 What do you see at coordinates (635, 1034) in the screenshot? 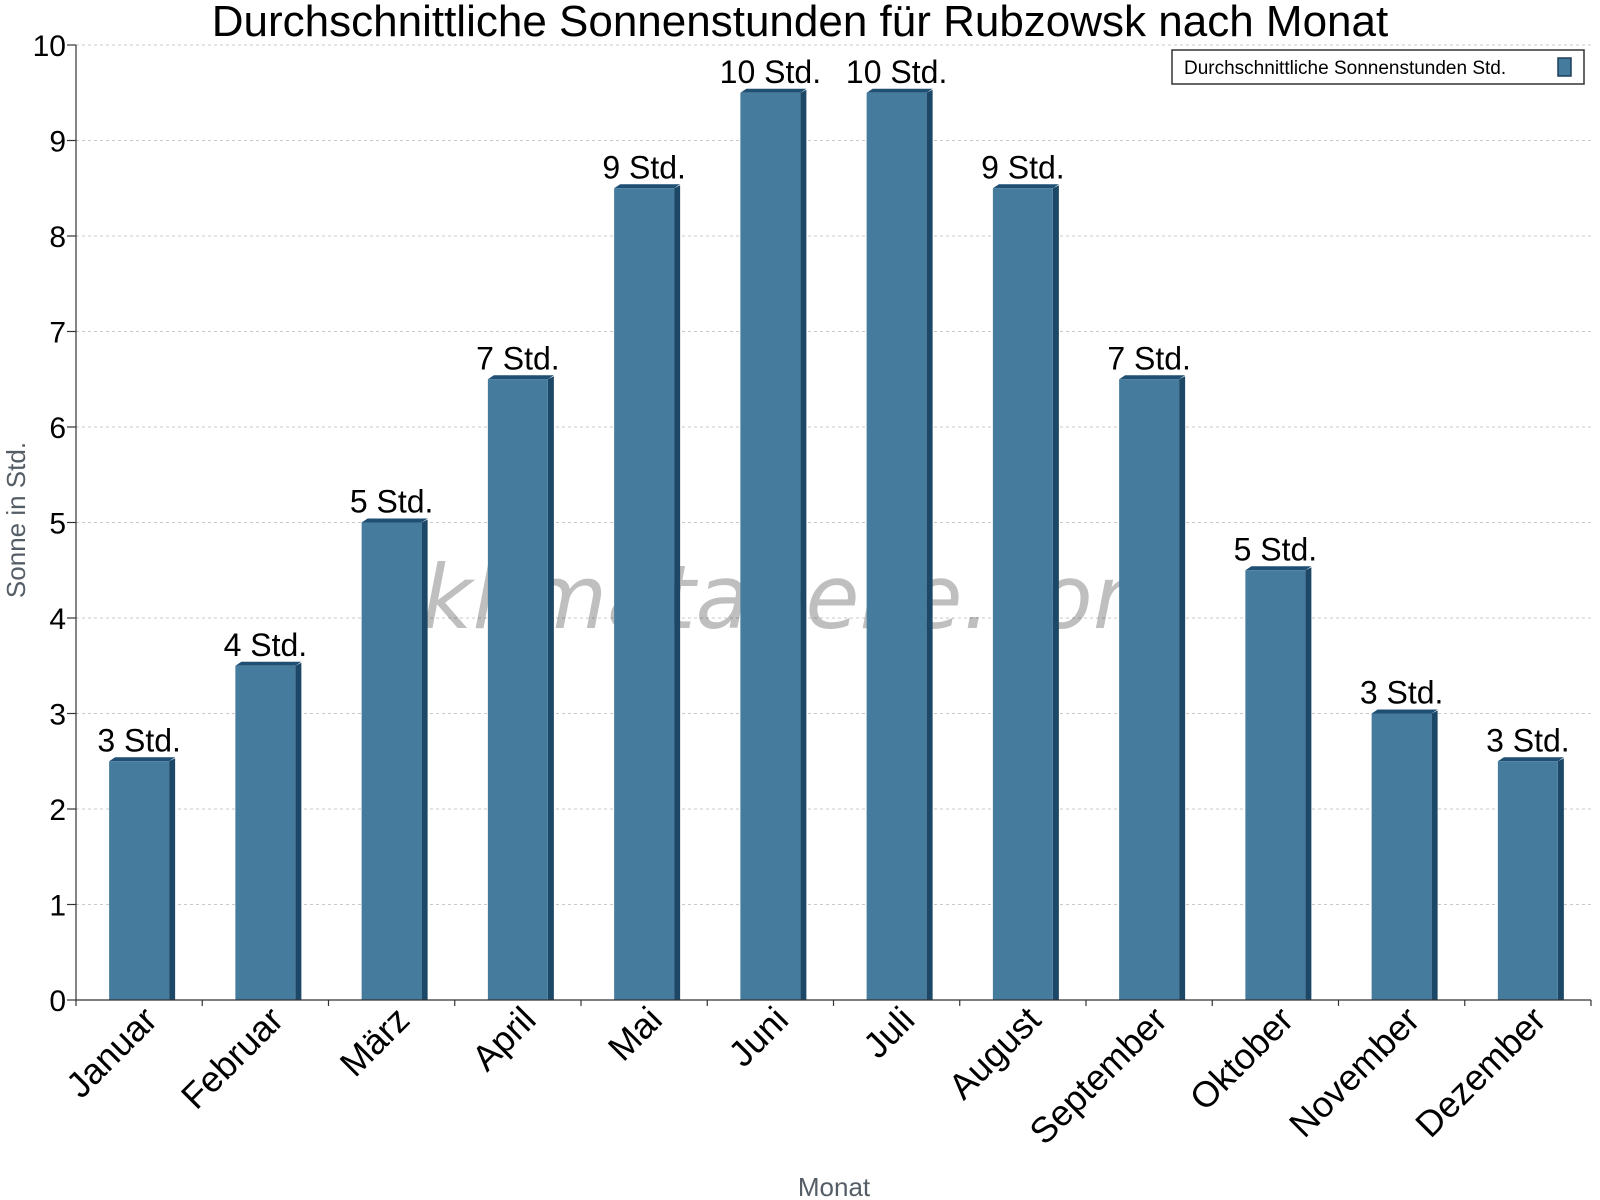
I see `x-tick-label: Mai` at bounding box center [635, 1034].